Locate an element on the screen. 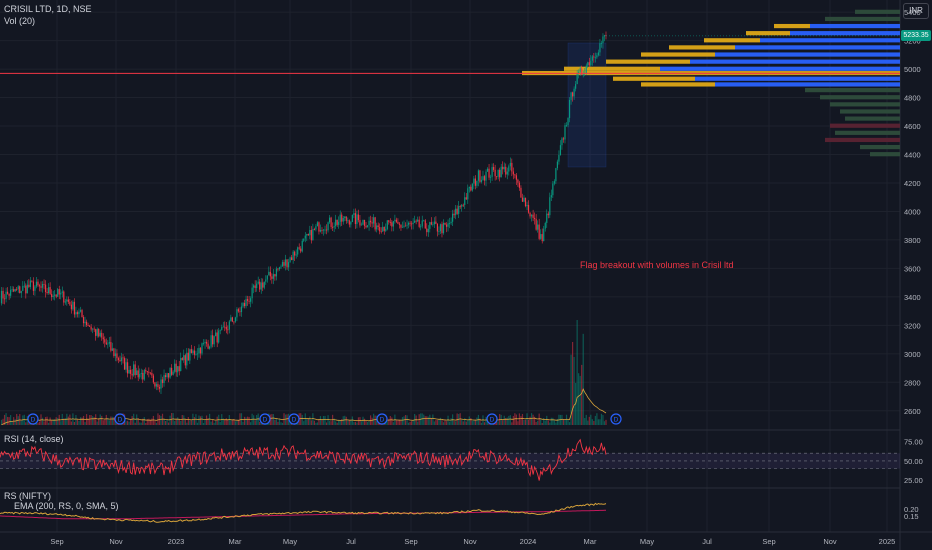 The width and height of the screenshot is (932, 550). ema-legend: EMA (200, RS, 0, SMA, 5) is located at coordinates (66, 506).